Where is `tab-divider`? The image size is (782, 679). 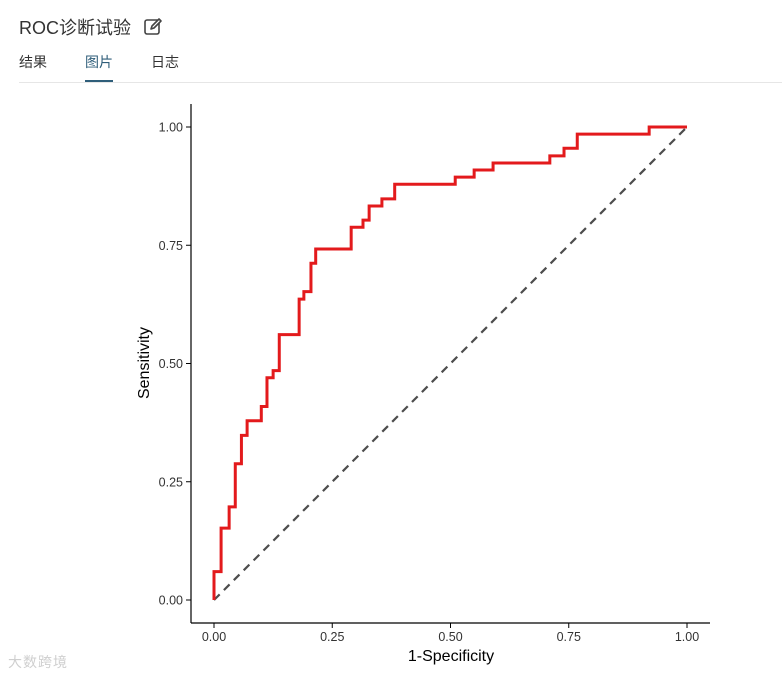
tab-divider is located at coordinates (400, 82).